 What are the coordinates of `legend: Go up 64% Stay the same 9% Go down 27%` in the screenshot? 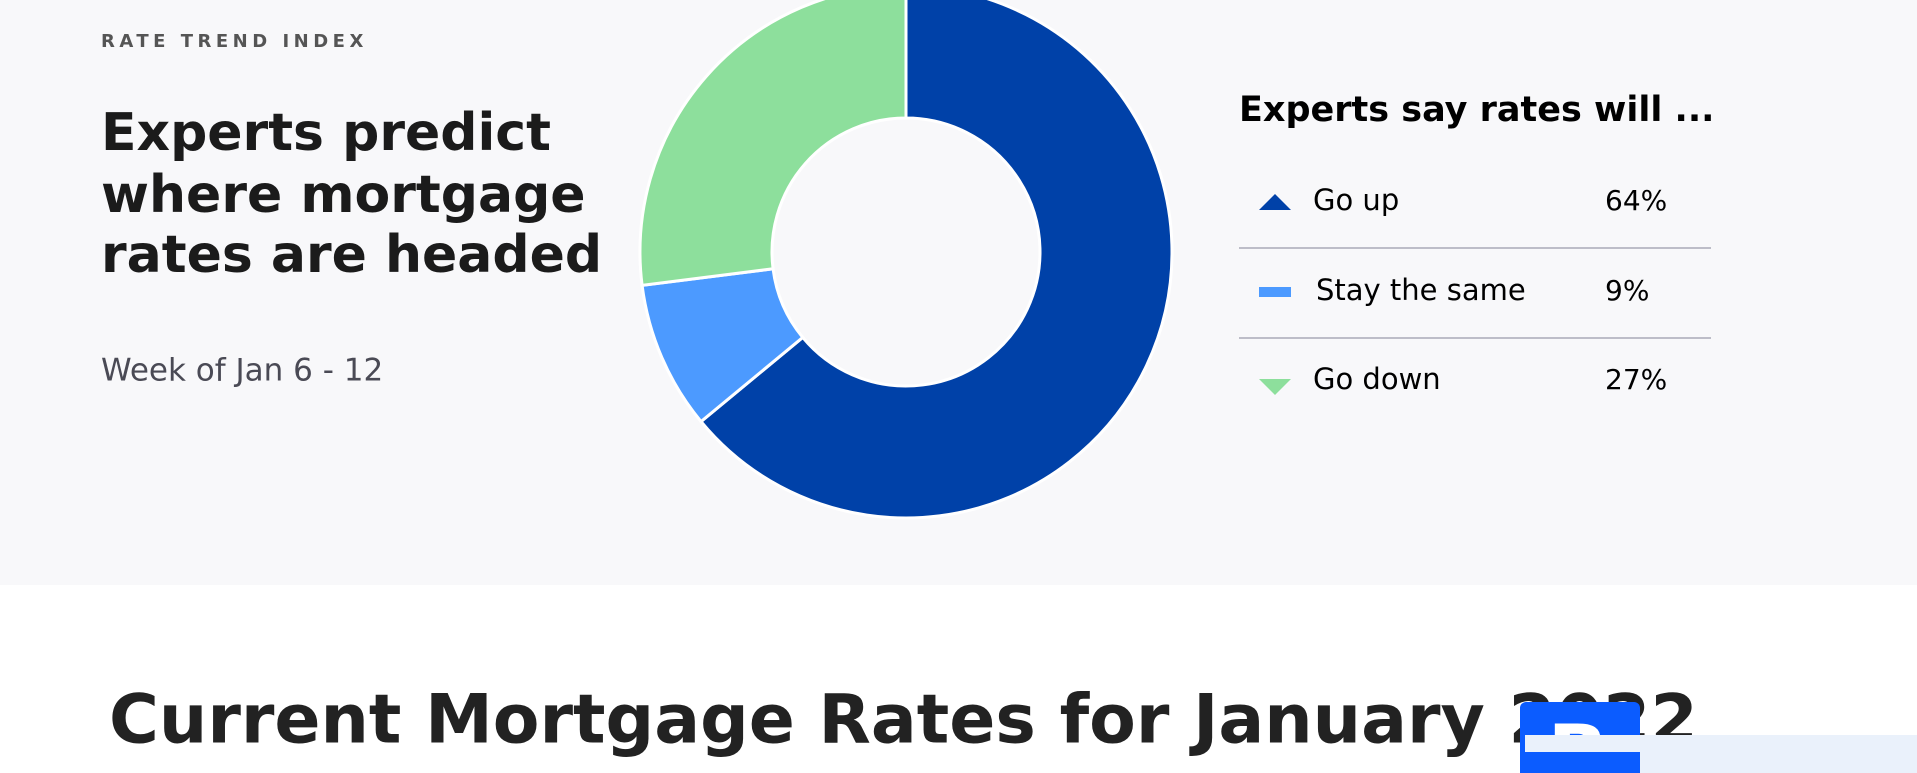 It's located at (1475, 289).